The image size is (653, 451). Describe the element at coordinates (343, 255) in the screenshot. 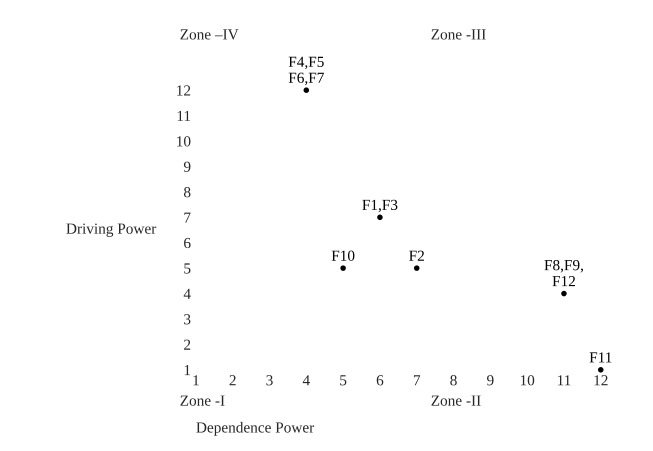

I see `data-label: F10` at that location.